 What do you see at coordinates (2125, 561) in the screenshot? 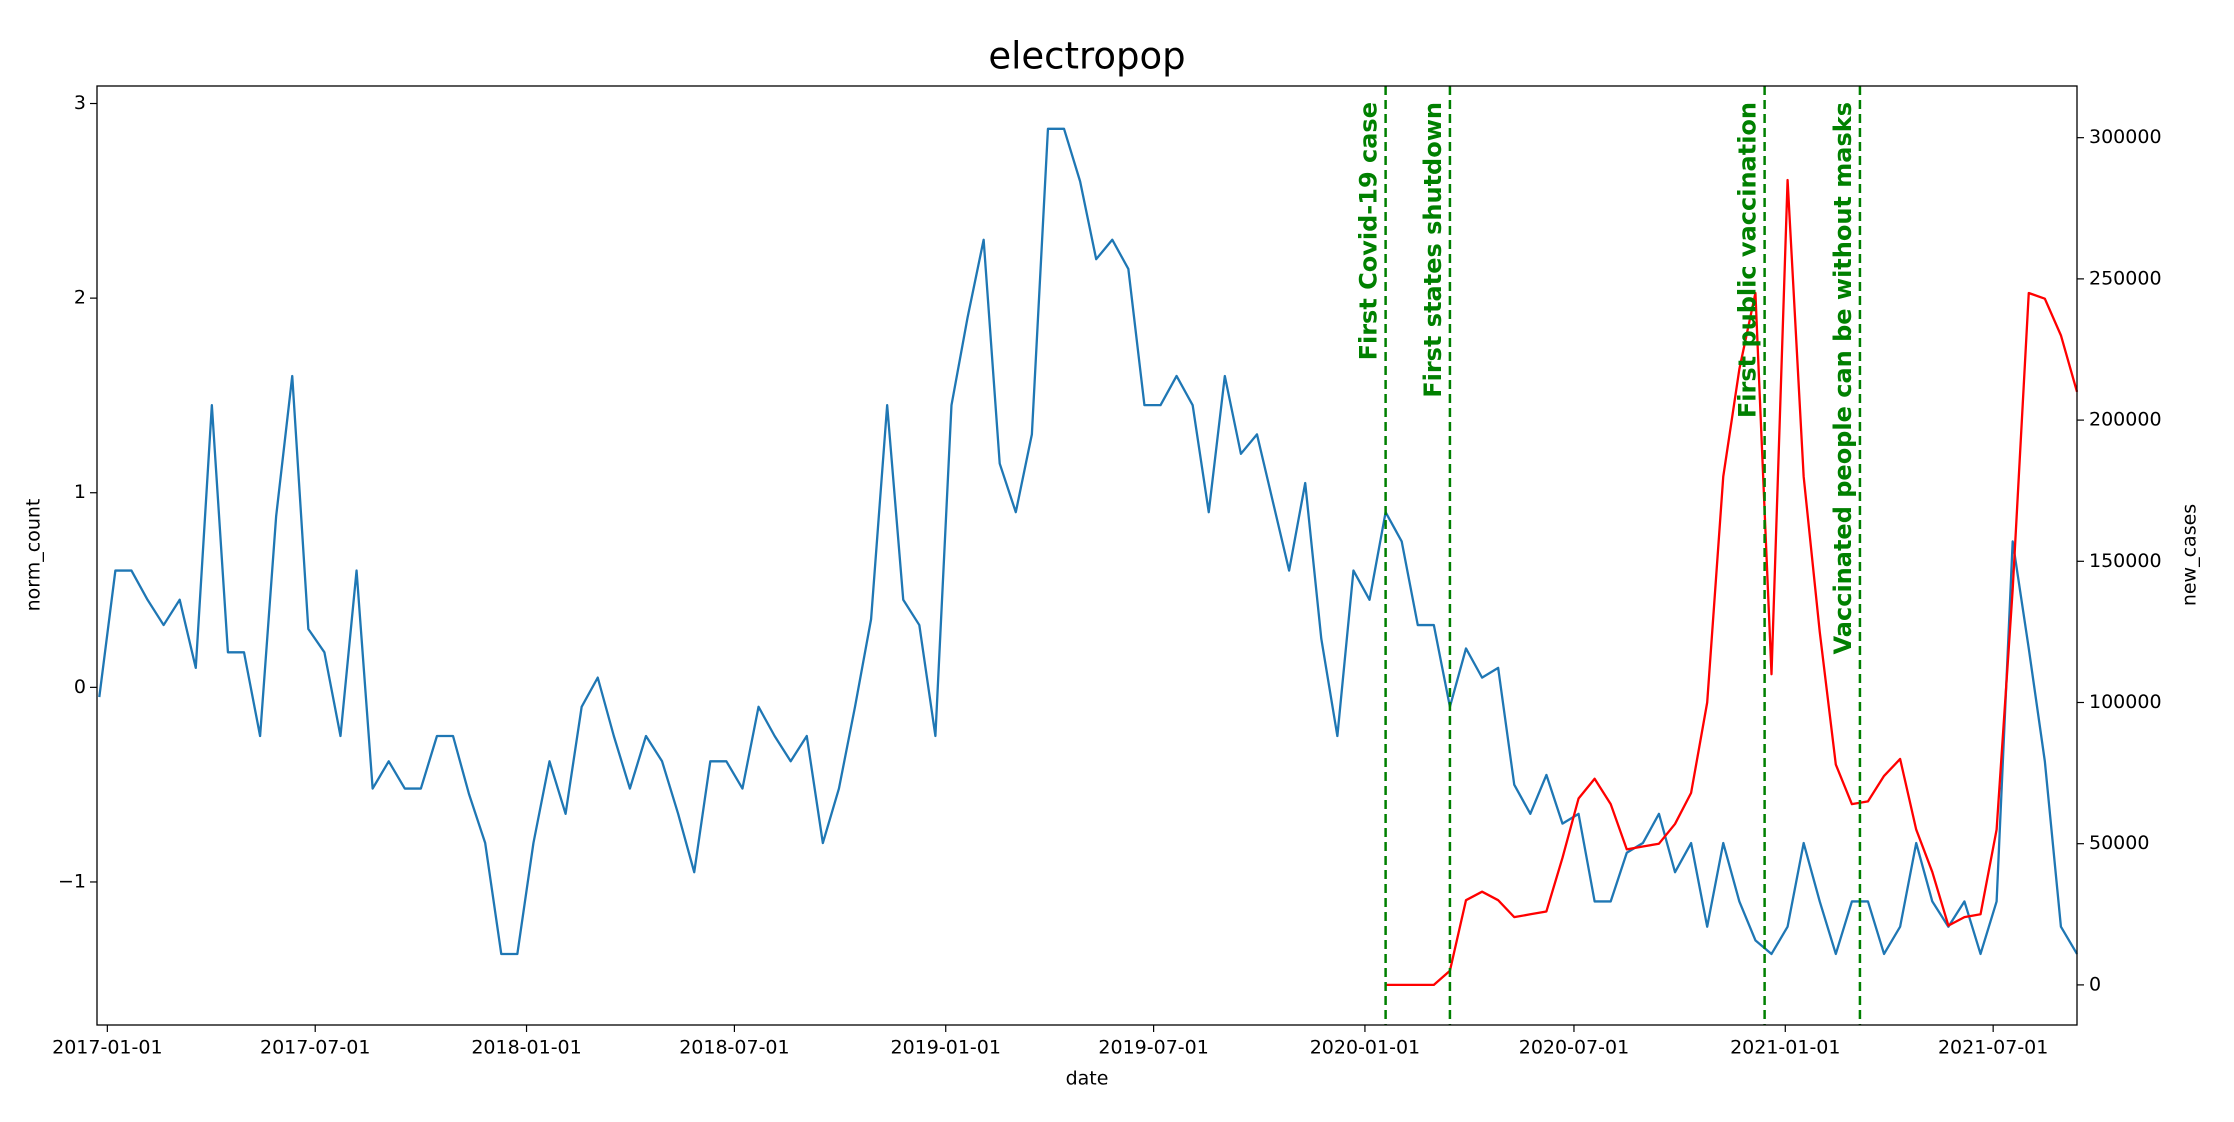
I see `y2-tick-label: 150000` at bounding box center [2125, 561].